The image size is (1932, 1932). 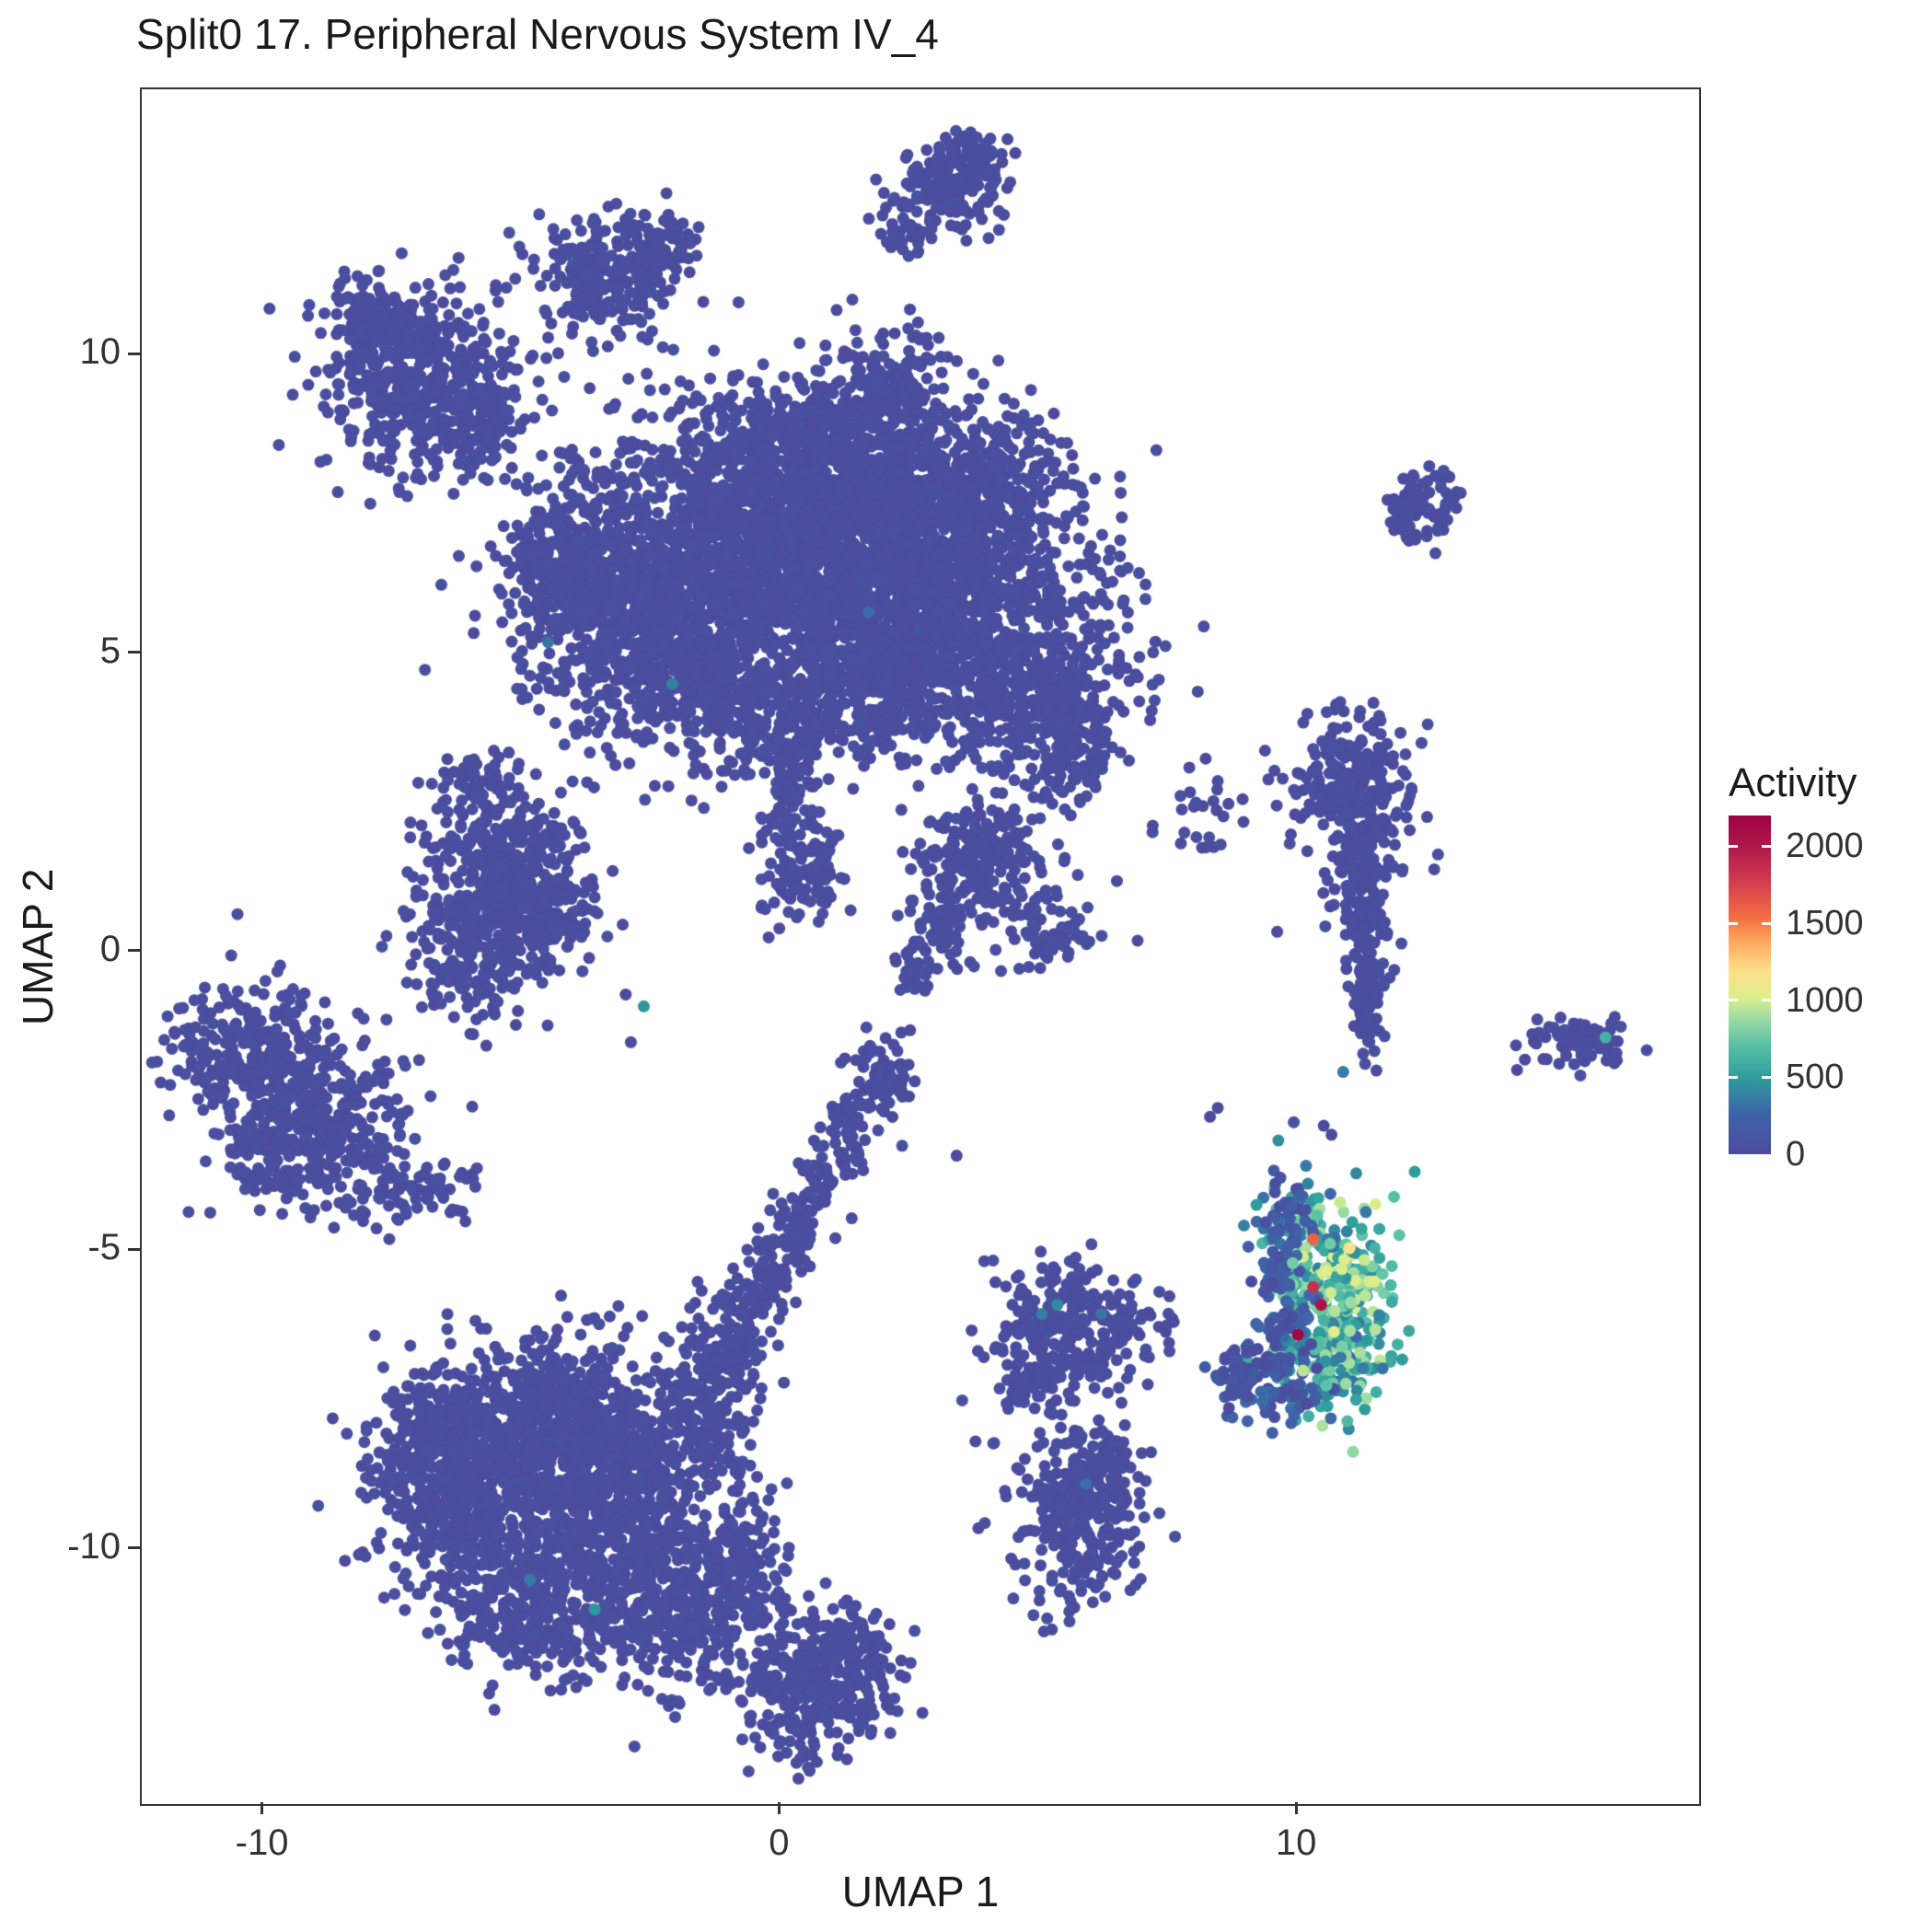 What do you see at coordinates (1750, 985) in the screenshot?
I see `legend-colorbar` at bounding box center [1750, 985].